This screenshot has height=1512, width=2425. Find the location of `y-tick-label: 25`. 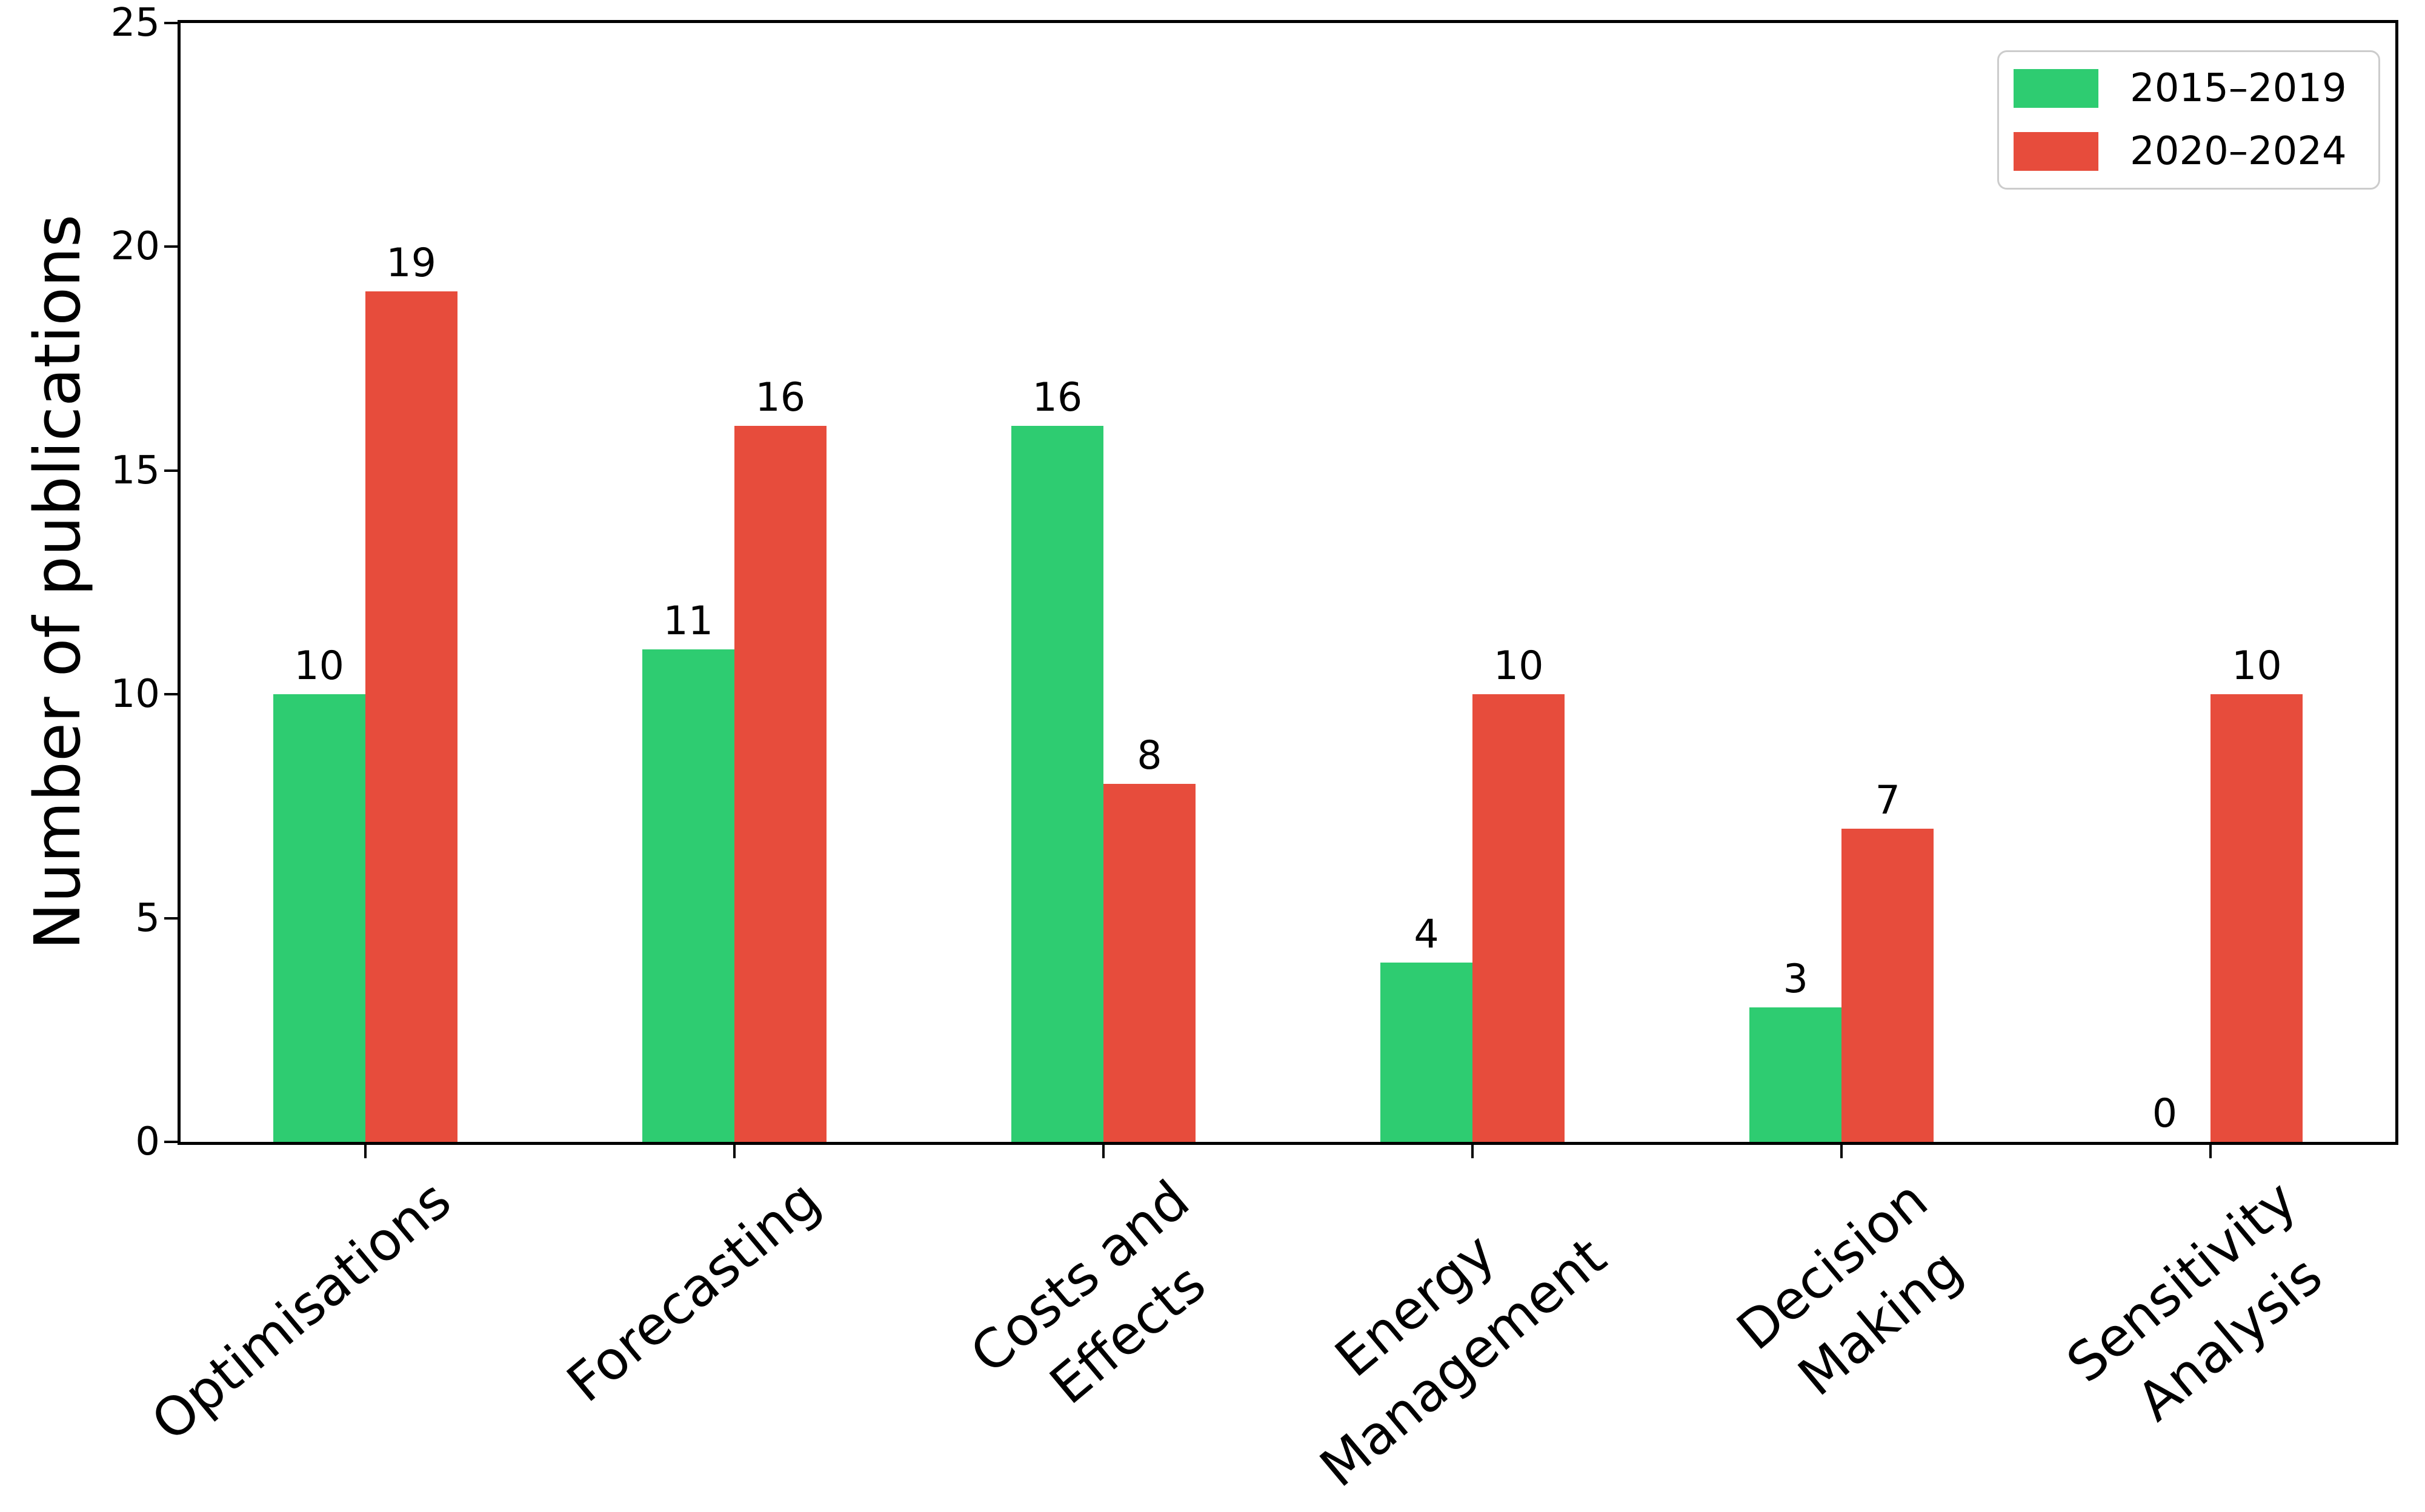

y-tick-label: 25 is located at coordinates (135, 23).